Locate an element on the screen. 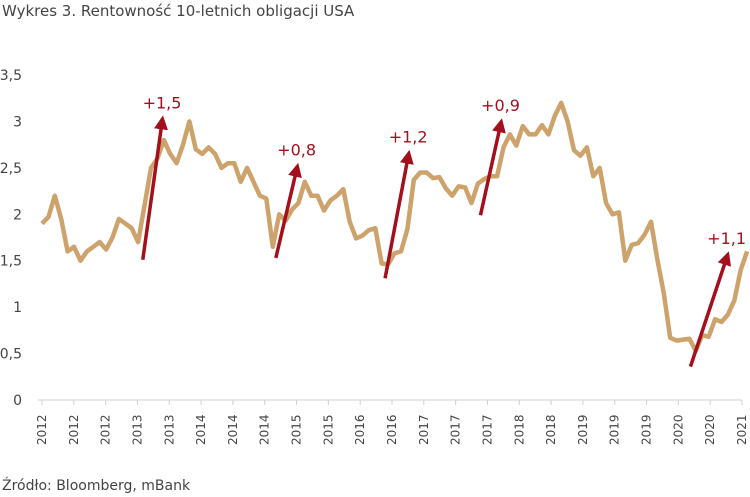  annotation-label: +1,5 is located at coordinates (162, 102).